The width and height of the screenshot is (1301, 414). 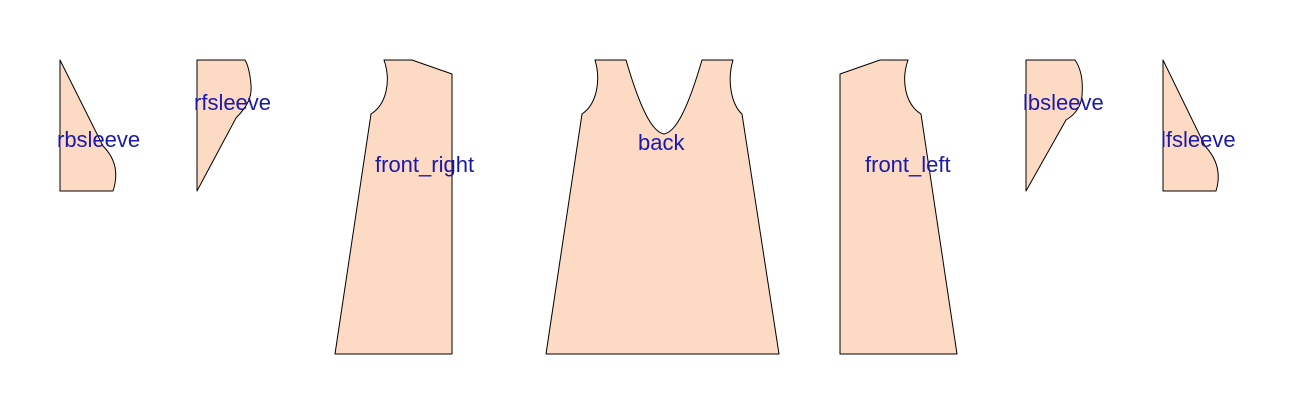 I want to click on piece-rfsleeve, so click(x=224, y=125).